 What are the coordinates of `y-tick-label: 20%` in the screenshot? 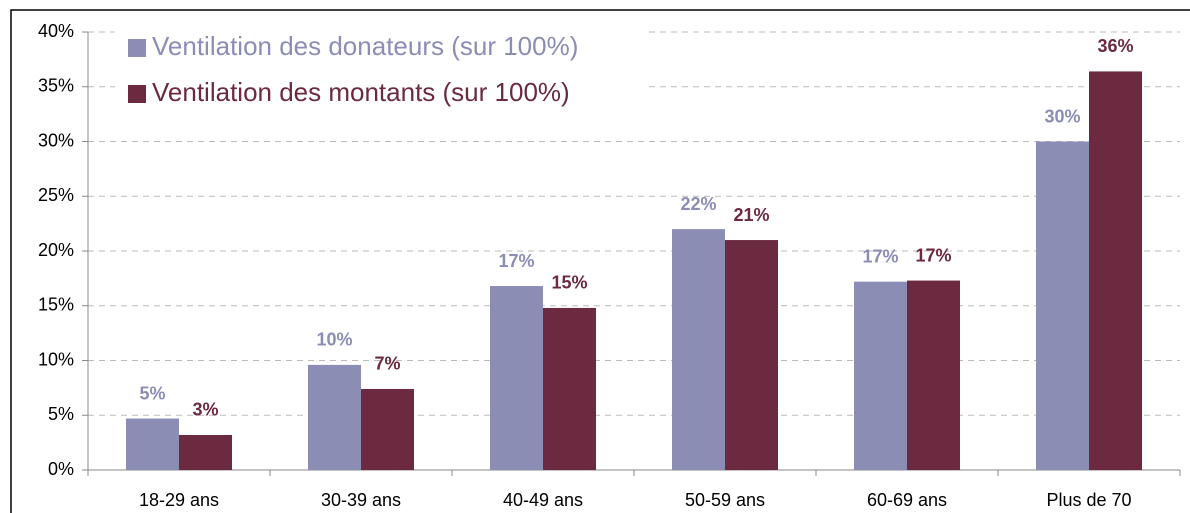 It's located at (56, 250).